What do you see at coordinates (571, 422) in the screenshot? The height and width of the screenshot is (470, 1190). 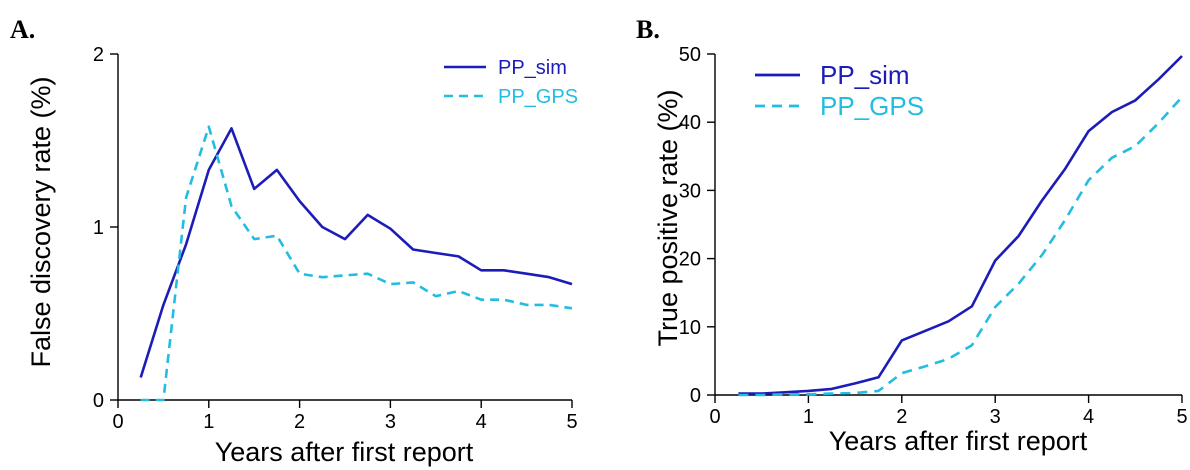 I see `panel-a-x-tick-label: 5` at bounding box center [571, 422].